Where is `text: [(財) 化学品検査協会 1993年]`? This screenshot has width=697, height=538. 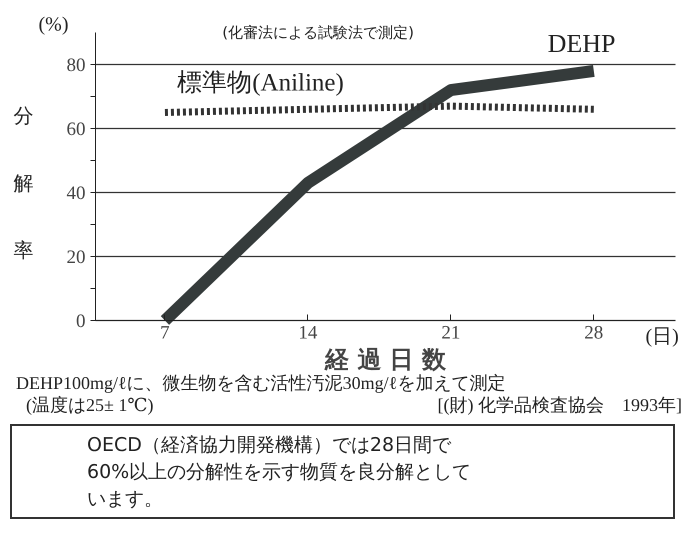 text: [(財) 化学品検査協会 1993年] is located at coordinates (560, 405).